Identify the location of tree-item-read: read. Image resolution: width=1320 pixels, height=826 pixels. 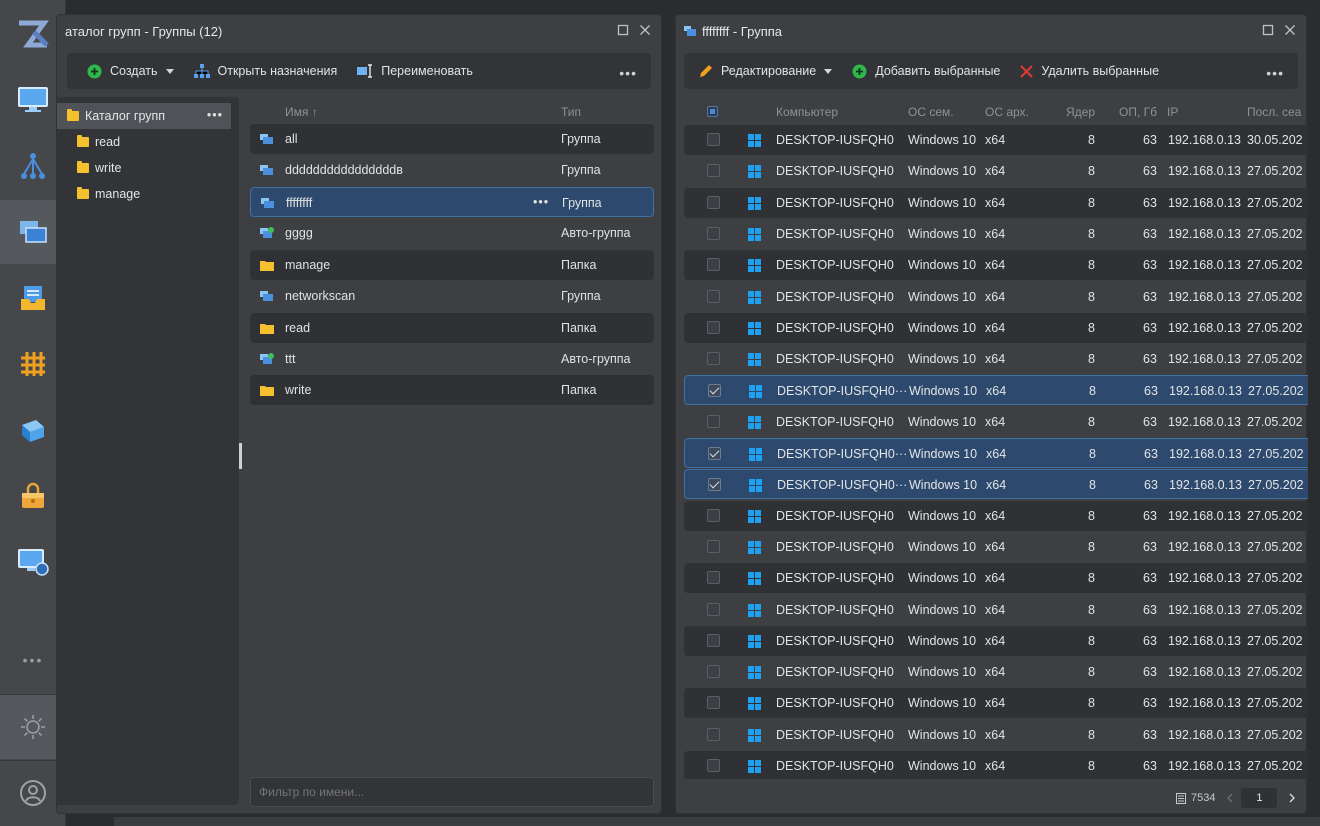
(98, 142).